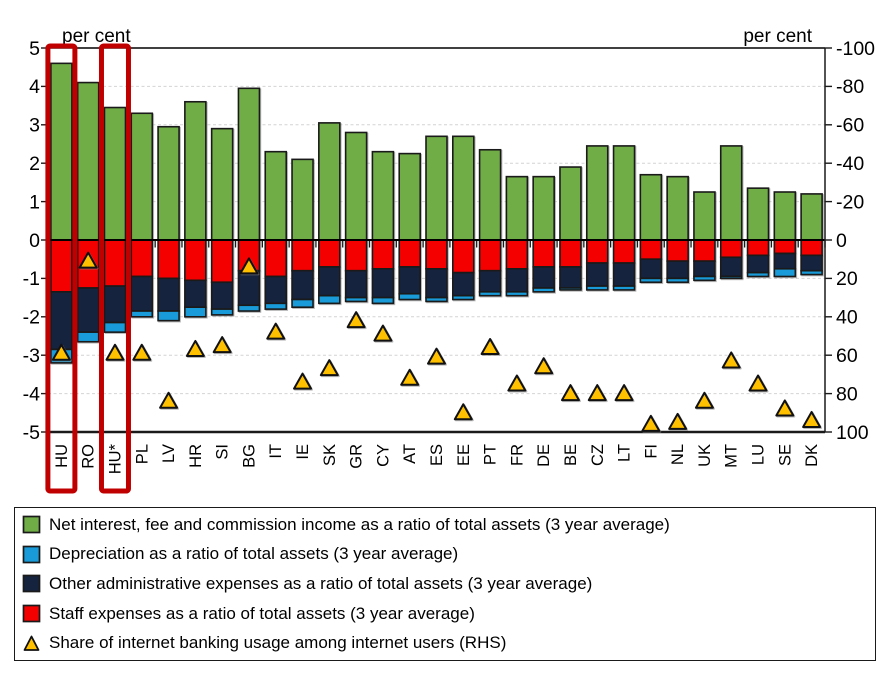 Image resolution: width=890 pixels, height=679 pixels. Describe the element at coordinates (841, 241) in the screenshot. I see `right-axis-tick-label: 0` at that location.